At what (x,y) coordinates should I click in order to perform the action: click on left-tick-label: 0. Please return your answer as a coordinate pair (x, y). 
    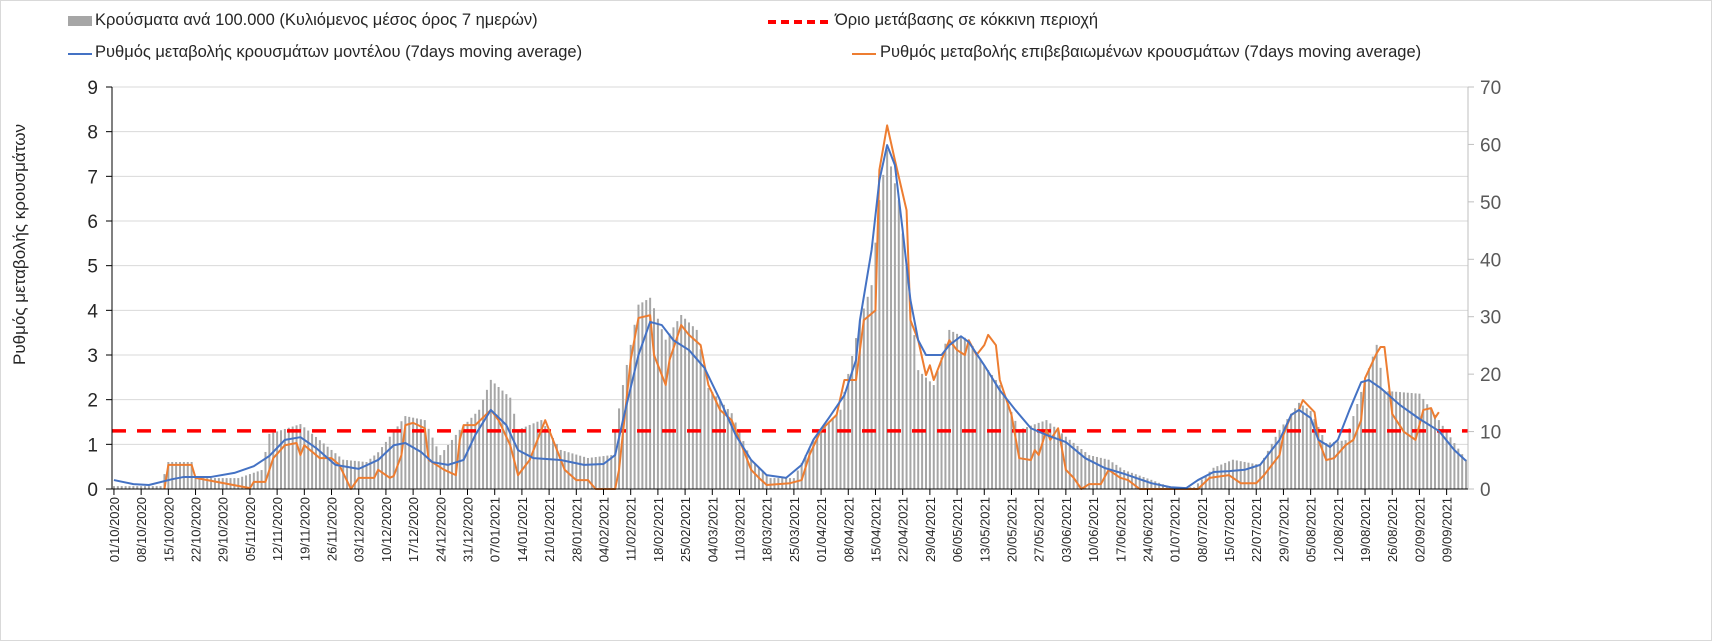
    Looking at the image, I should click on (92, 490).